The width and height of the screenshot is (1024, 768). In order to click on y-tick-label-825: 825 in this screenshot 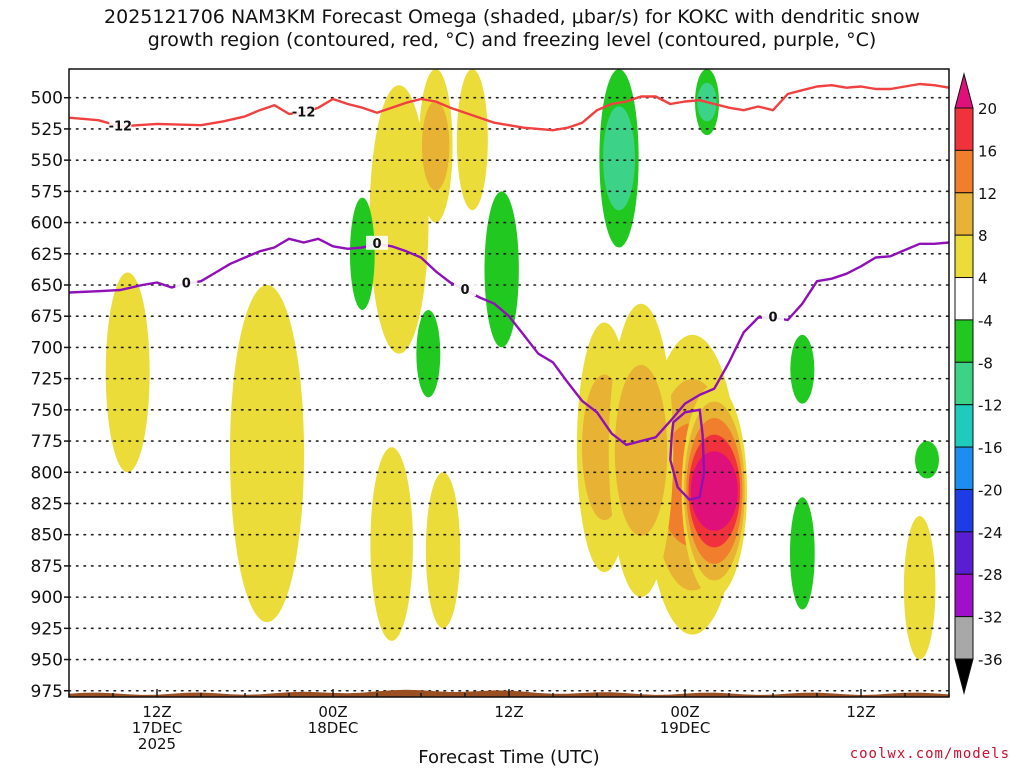, I will do `click(47, 504)`.